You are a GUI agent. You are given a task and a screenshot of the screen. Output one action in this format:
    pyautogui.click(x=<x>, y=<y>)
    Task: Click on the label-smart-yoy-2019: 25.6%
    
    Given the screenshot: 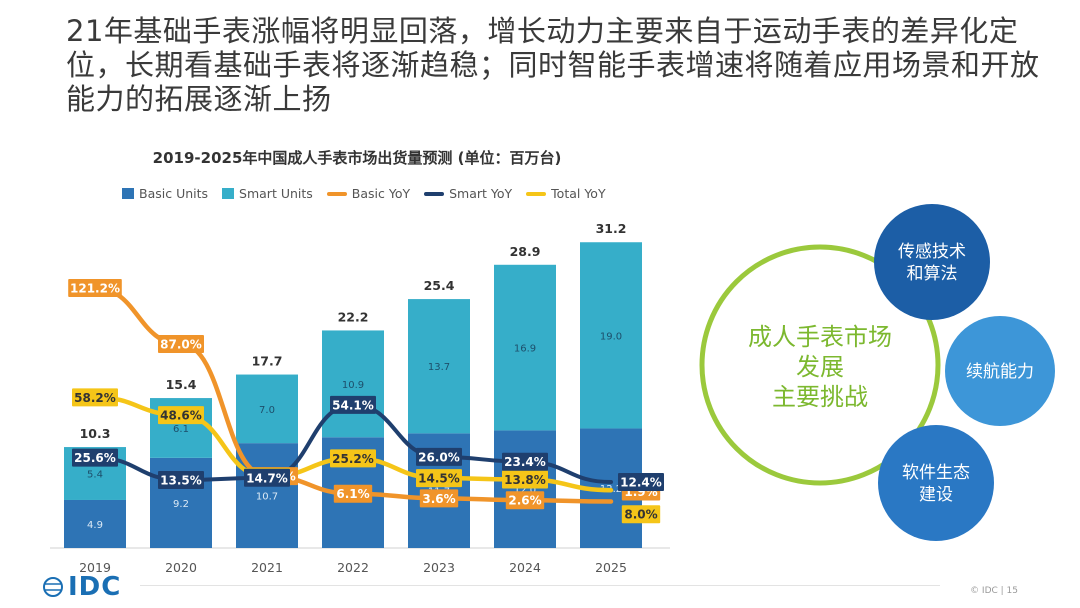 What is the action you would take?
    pyautogui.click(x=95, y=458)
    